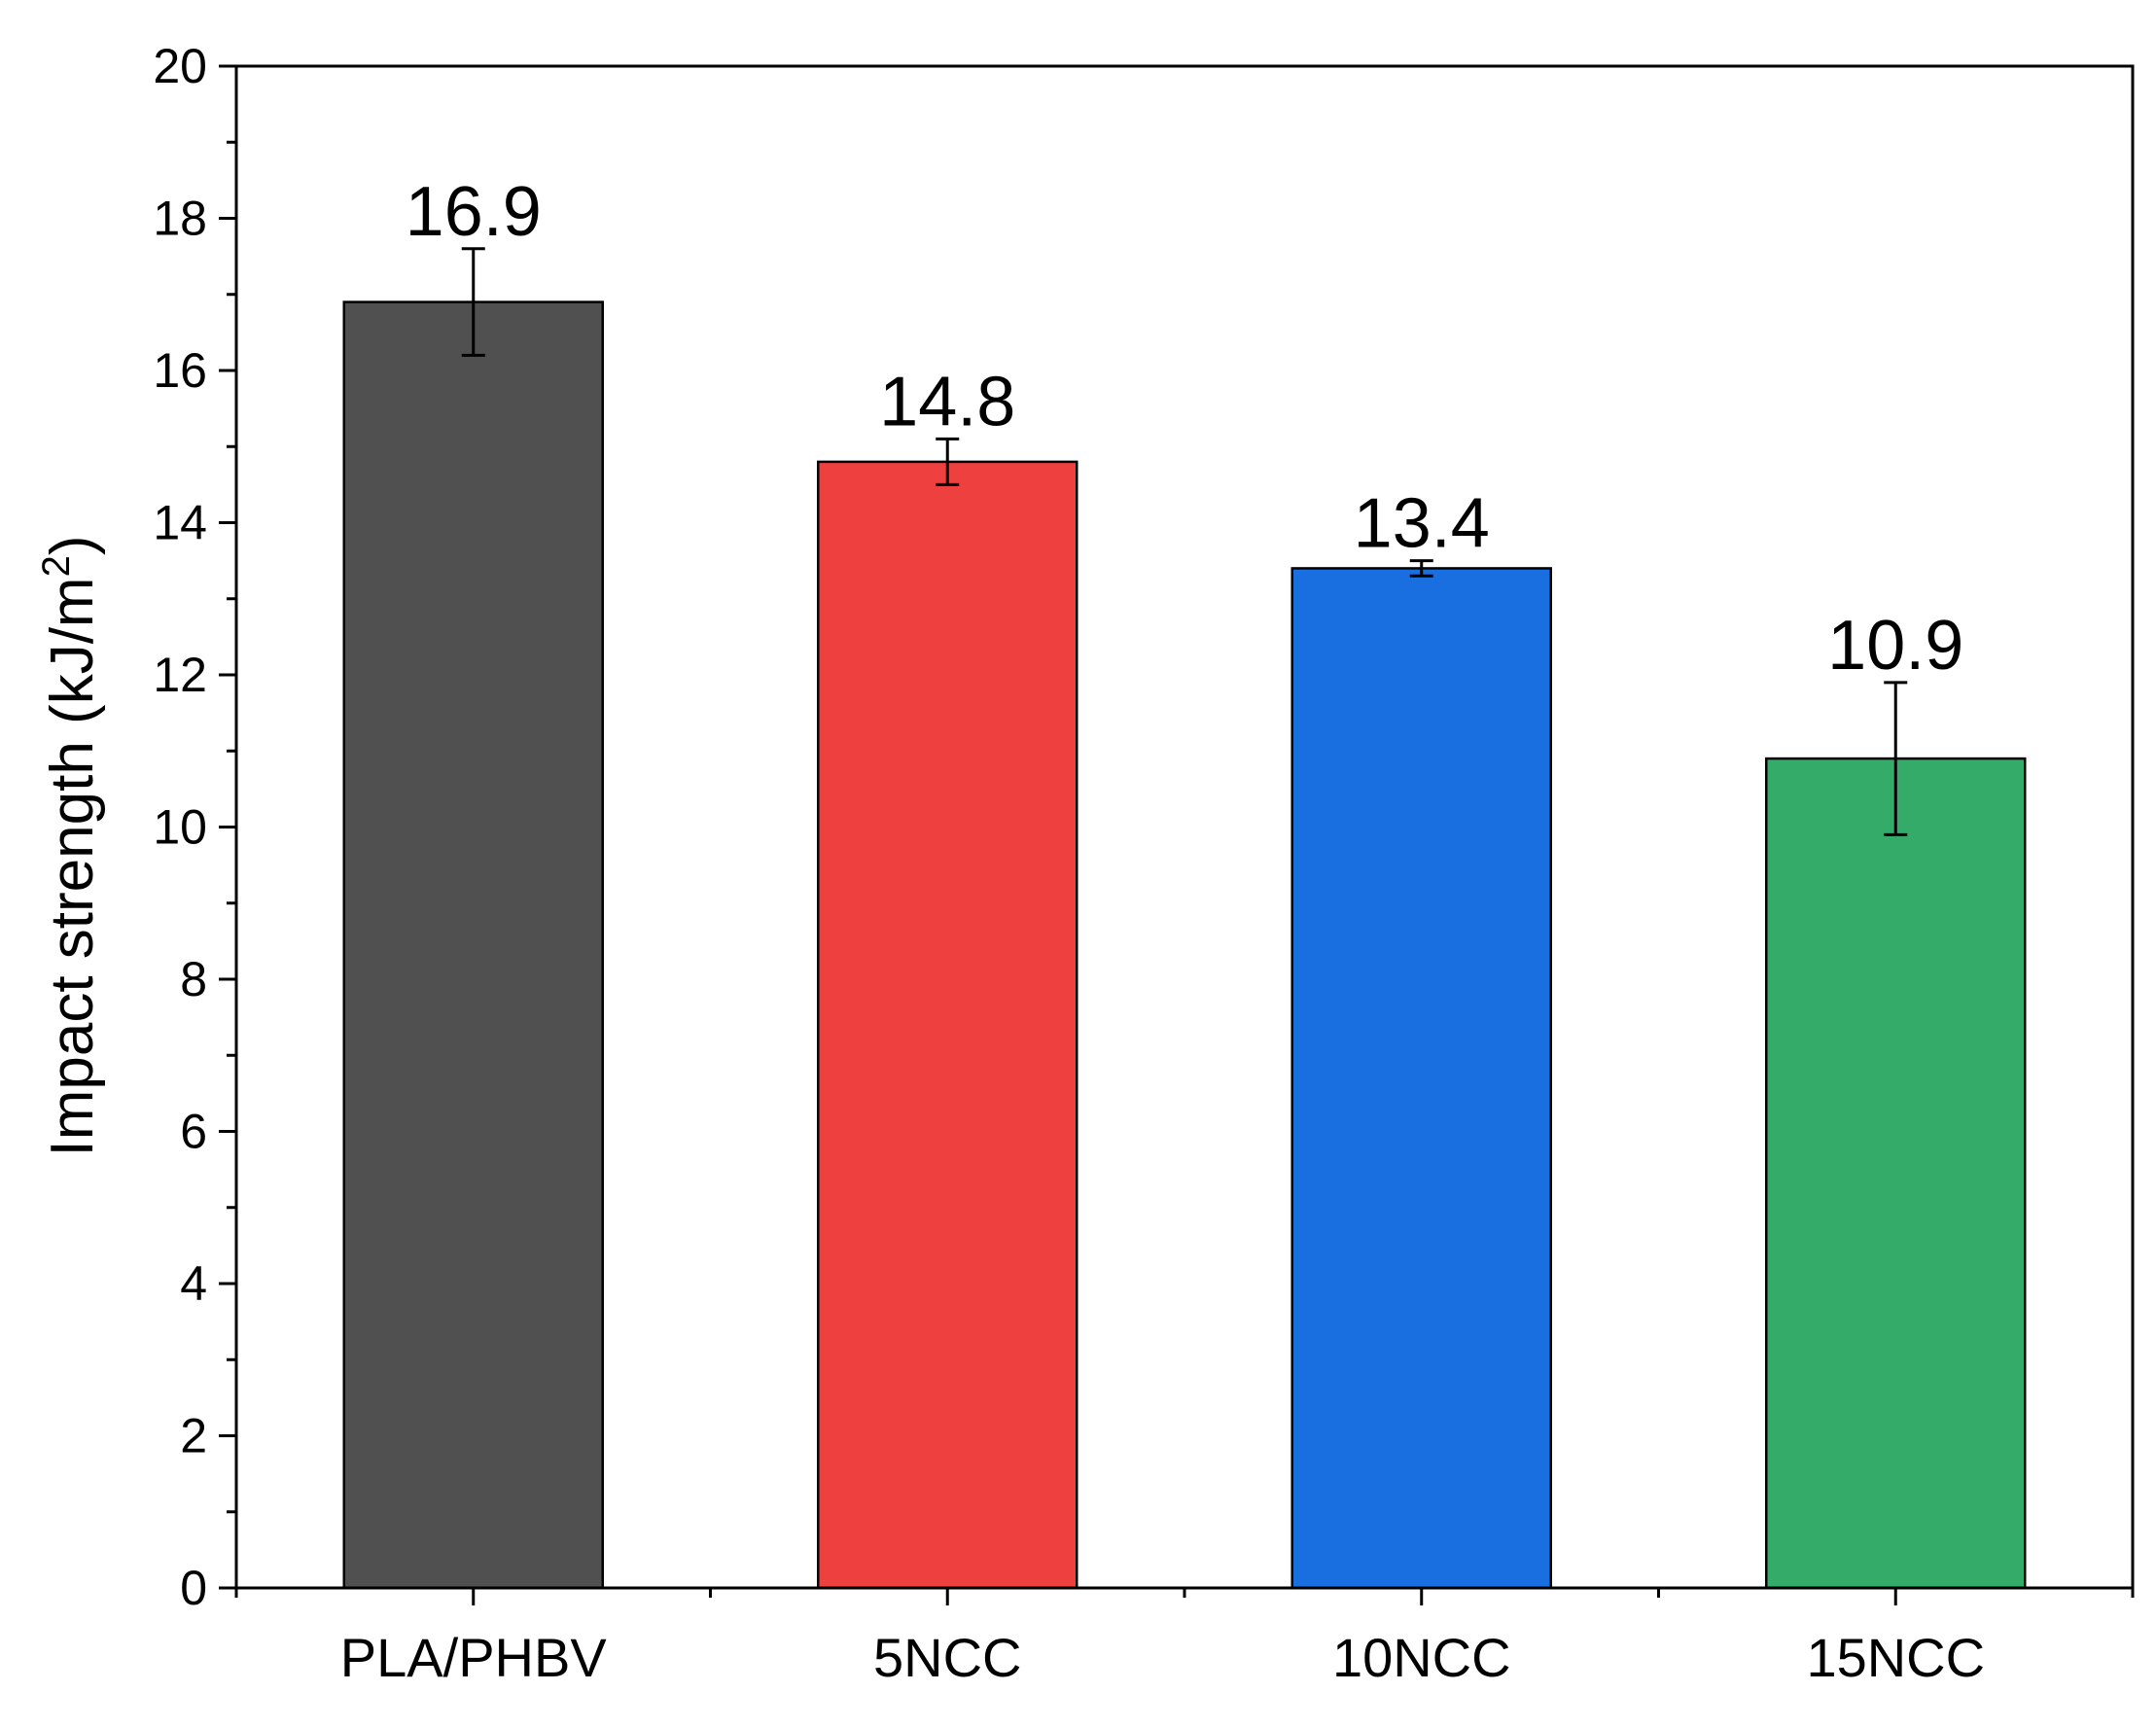 The width and height of the screenshot is (2156, 1727). I want to click on data-label: 10.9, so click(1895, 646).